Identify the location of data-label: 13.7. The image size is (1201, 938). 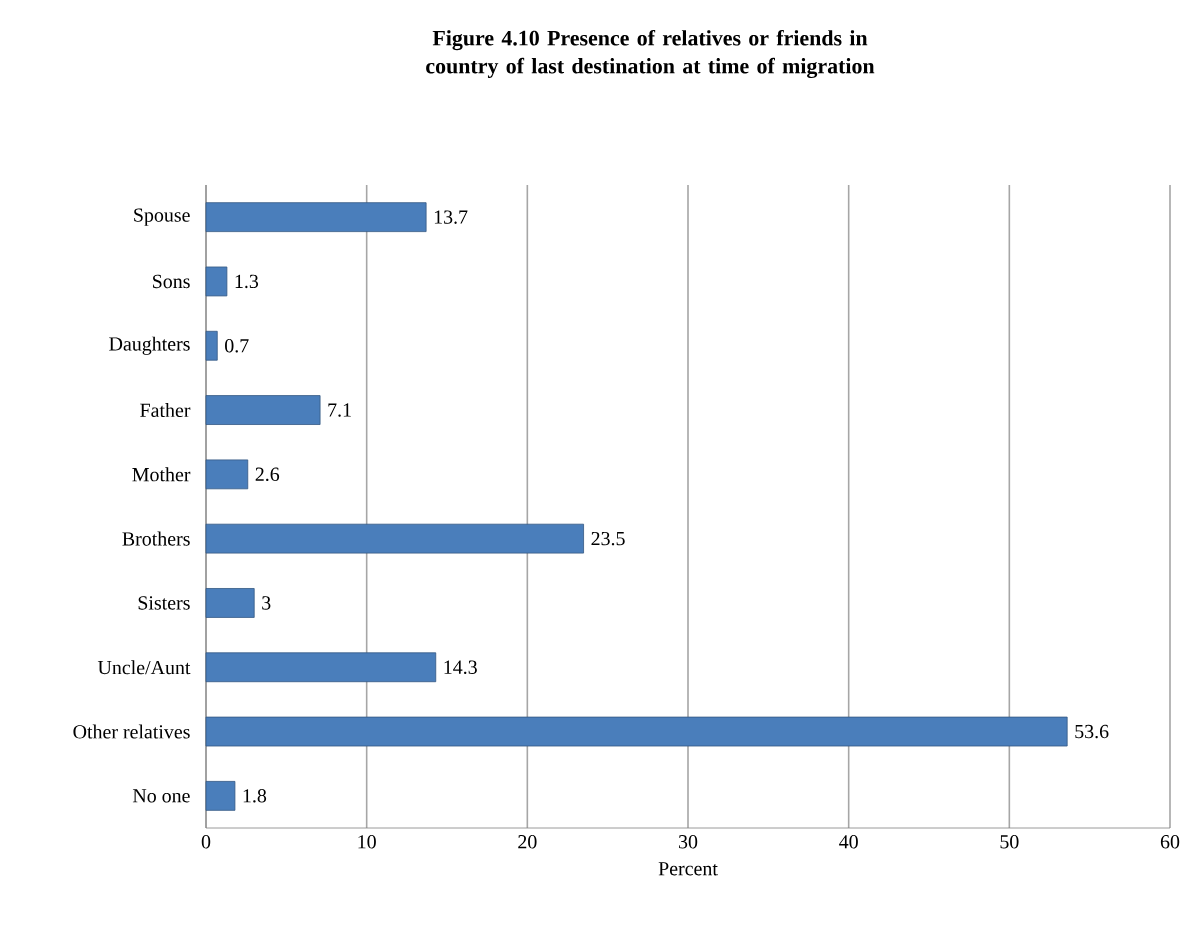
(451, 217).